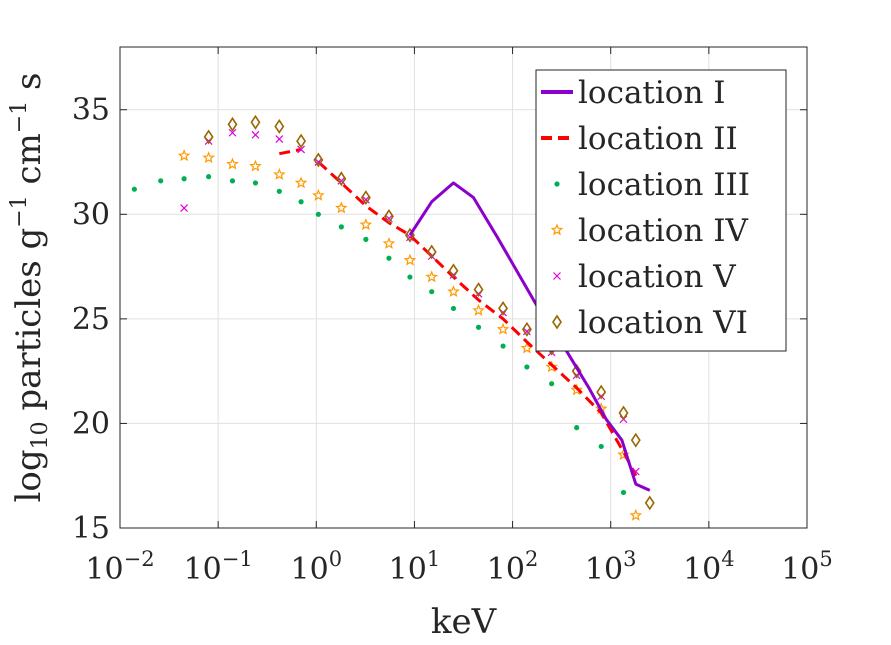 The height and width of the screenshot is (645, 891). What do you see at coordinates (29, 325) in the screenshot?
I see `y-label-mid: particles g` at bounding box center [29, 325].